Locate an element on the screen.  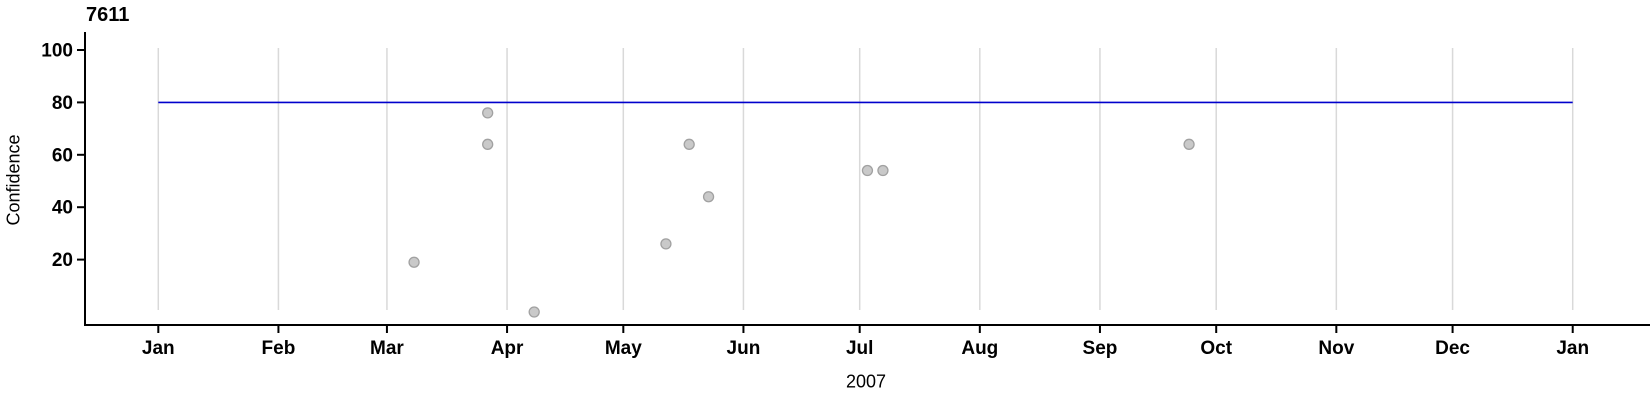
x-tick-label: May is located at coordinates (623, 348).